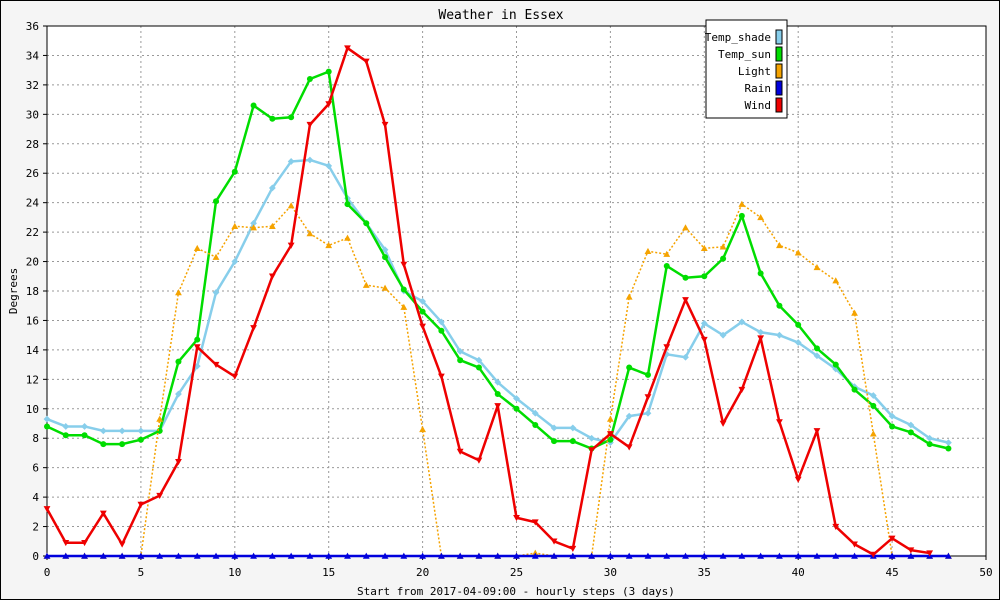 The width and height of the screenshot is (1000, 601). Describe the element at coordinates (744, 54) in the screenshot. I see `legend-label: Temp_sun` at that location.